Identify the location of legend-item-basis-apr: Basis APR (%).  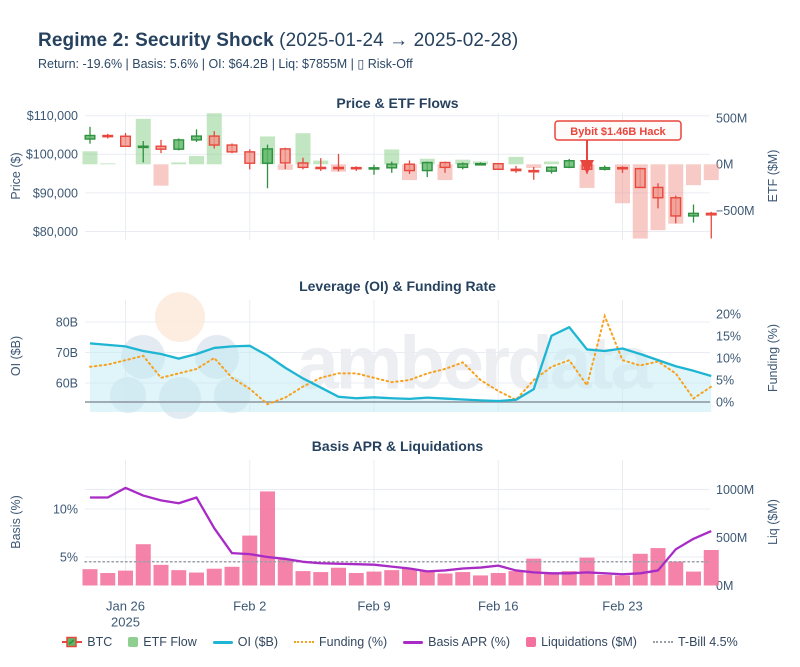
(456, 642).